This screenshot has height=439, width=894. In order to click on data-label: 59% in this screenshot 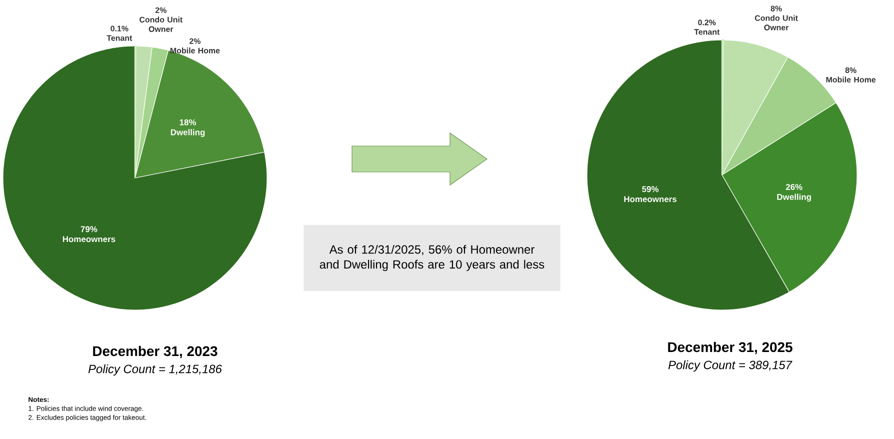, I will do `click(650, 189)`.